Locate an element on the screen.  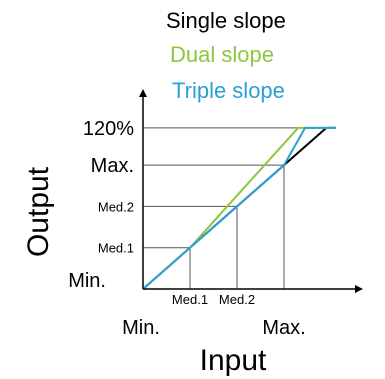
legend-entry-triple-slope: Triple slope is located at coordinates (228, 90).